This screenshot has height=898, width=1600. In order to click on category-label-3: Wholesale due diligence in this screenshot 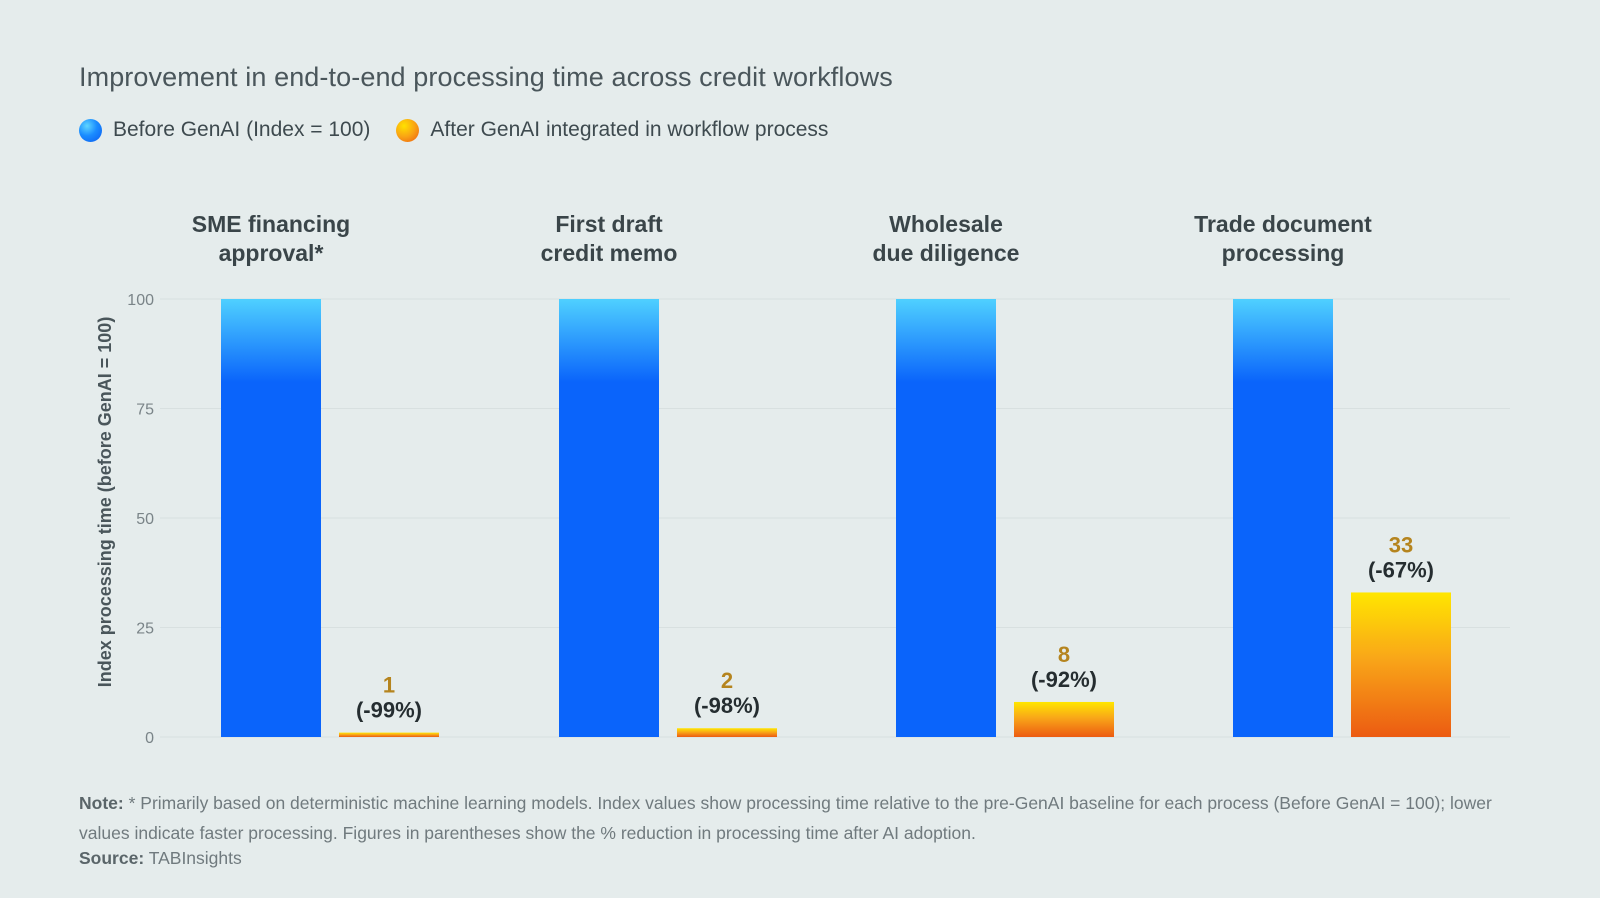, I will do `click(946, 238)`.